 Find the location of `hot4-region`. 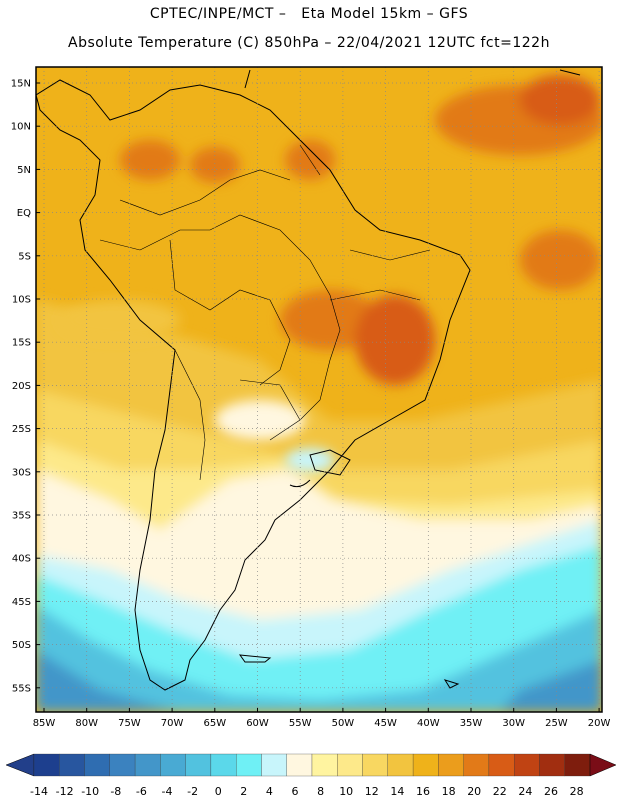

hot4-region is located at coordinates (215, 165).